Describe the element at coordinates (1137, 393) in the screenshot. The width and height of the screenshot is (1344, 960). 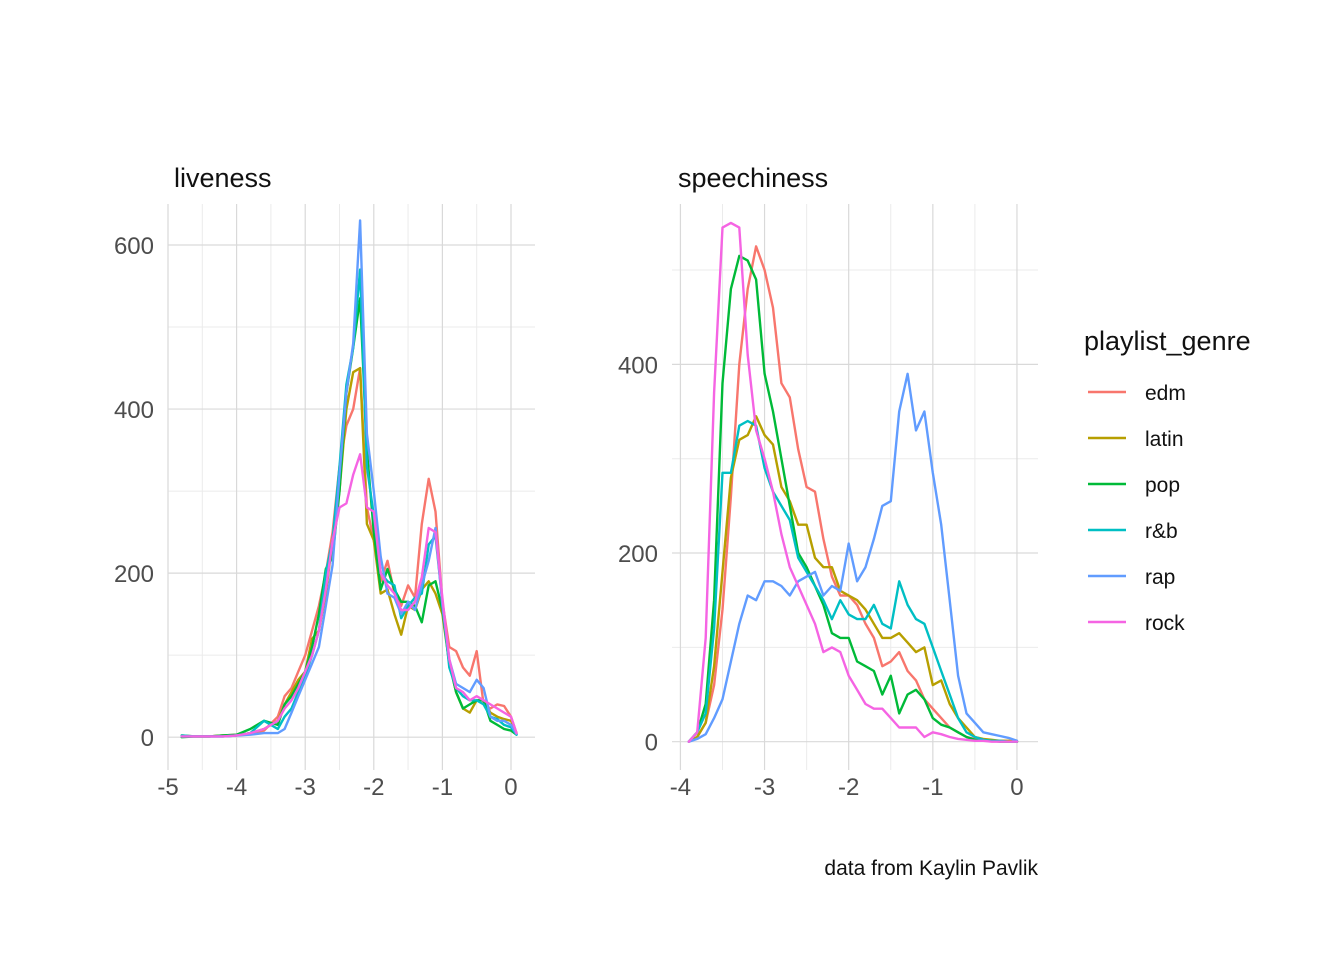
I see `legend-item-edm: edm` at that location.